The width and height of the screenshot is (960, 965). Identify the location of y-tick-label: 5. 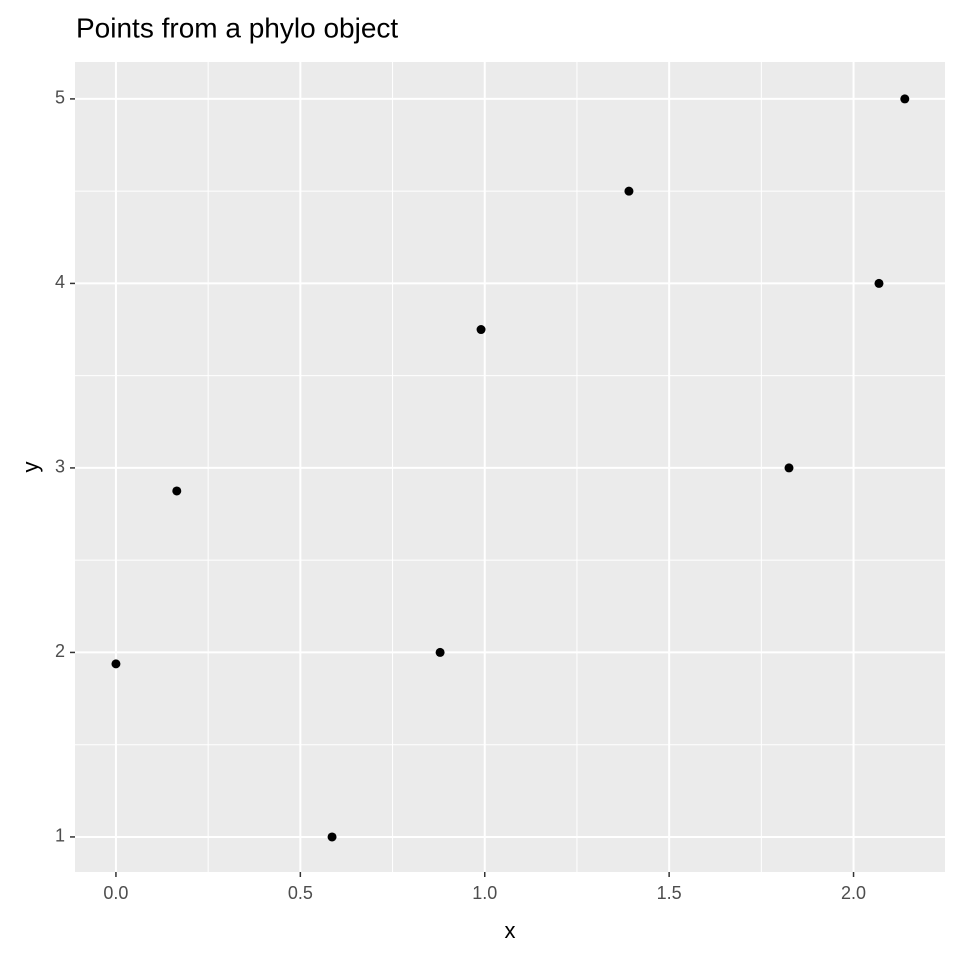
(60, 98).